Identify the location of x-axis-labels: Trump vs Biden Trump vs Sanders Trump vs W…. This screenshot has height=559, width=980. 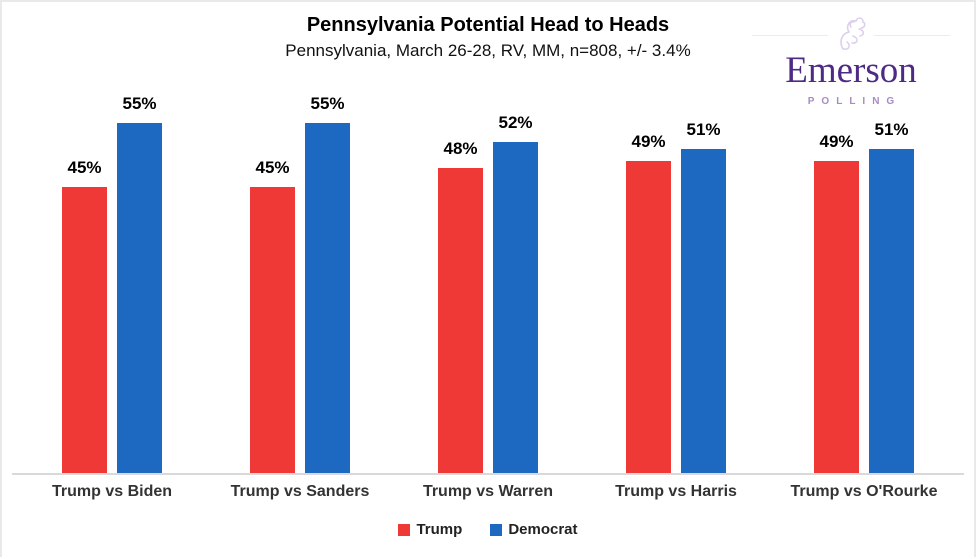
(488, 492).